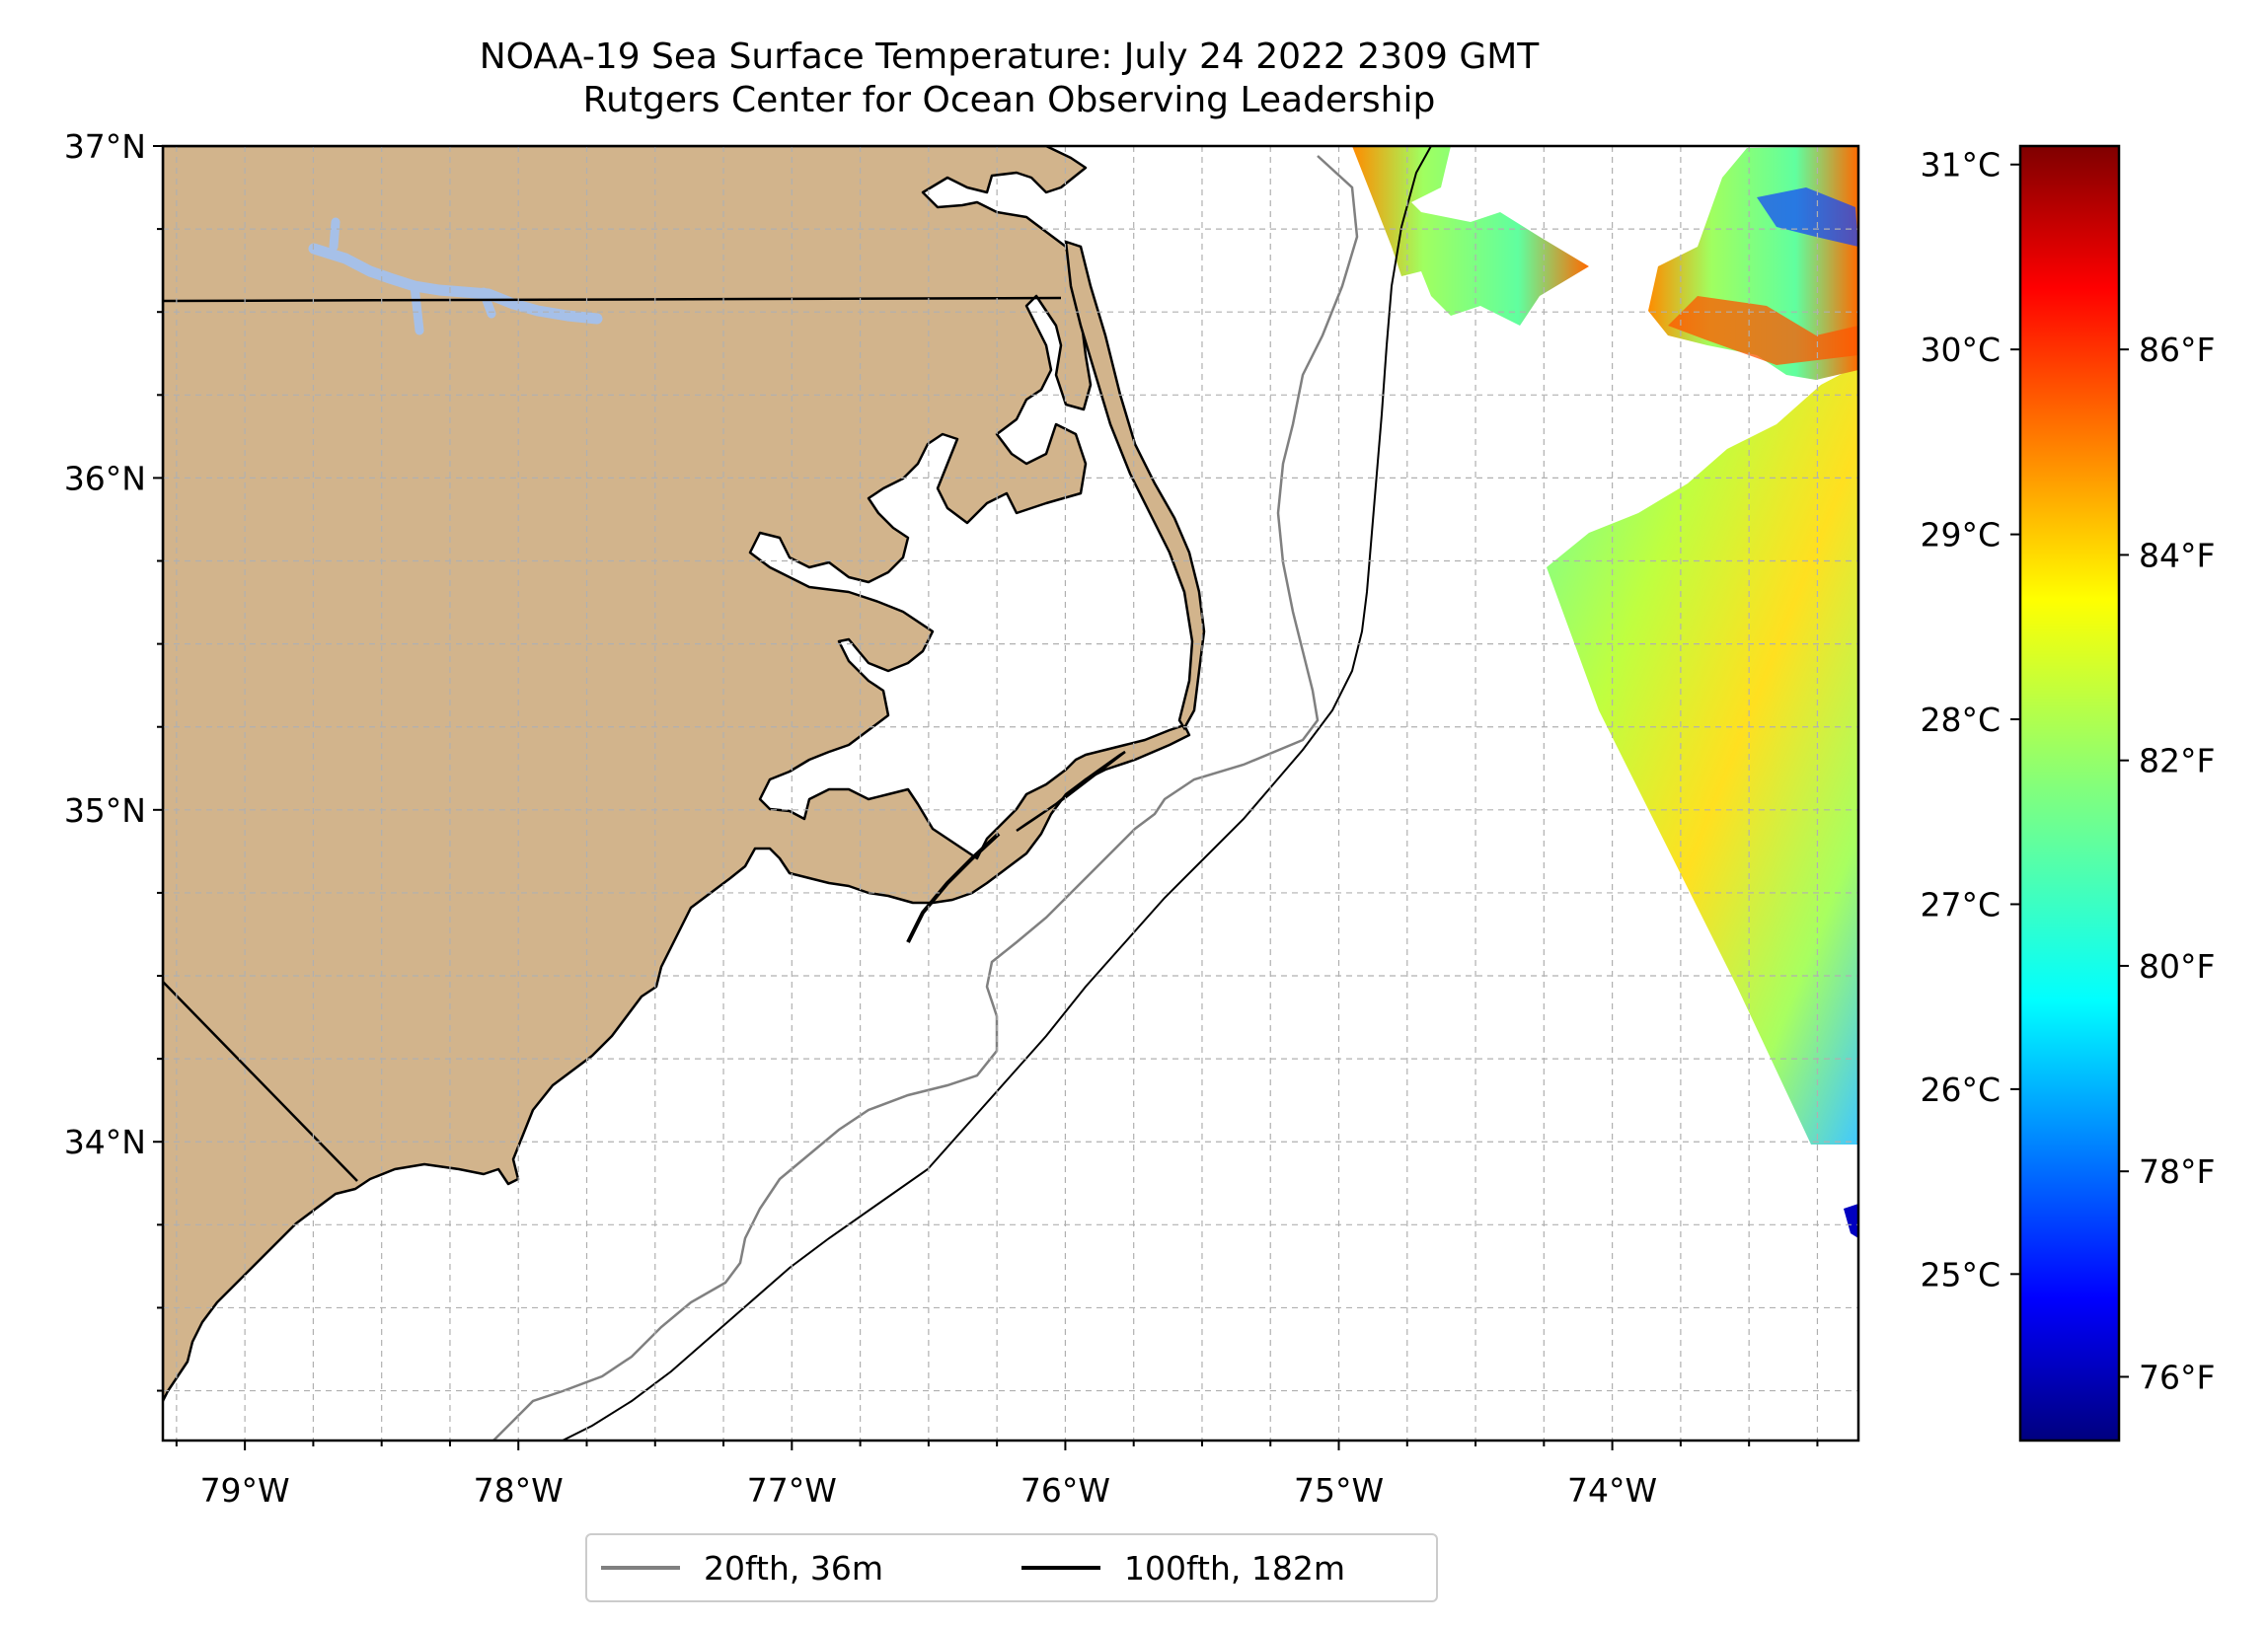  I want to click on lon-tick-label: 74°W, so click(1612, 1490).